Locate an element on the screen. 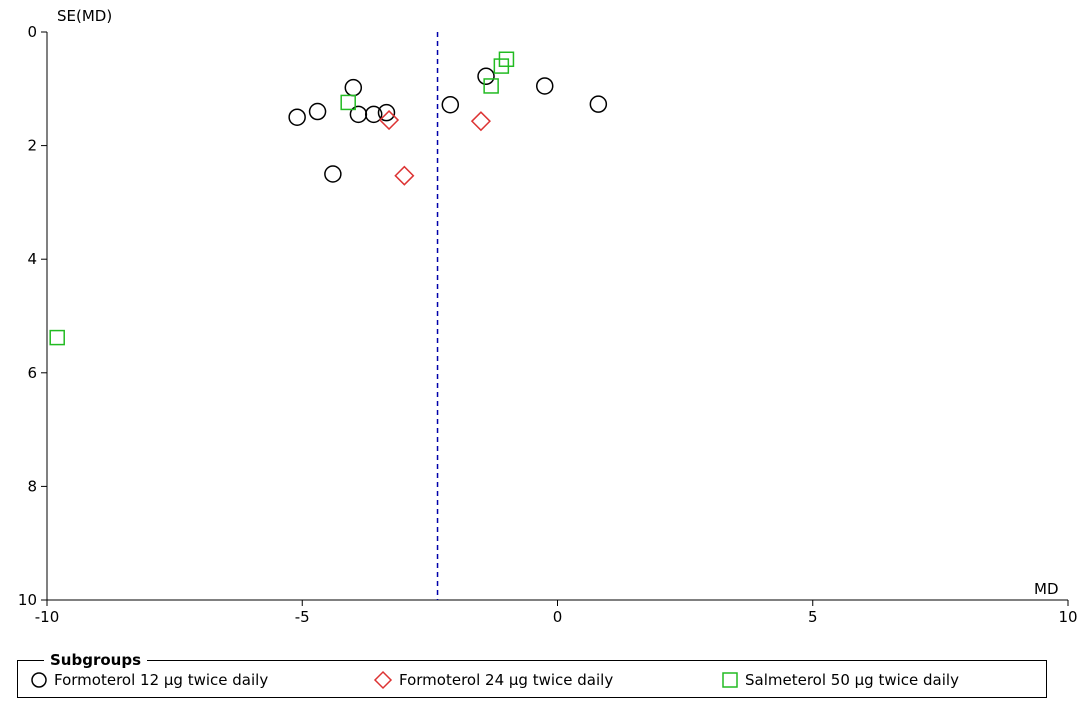 This screenshot has width=1089, height=712. legend-item-salmeterol-50: Salmeterol 50 µg twice daily is located at coordinates (840, 680).